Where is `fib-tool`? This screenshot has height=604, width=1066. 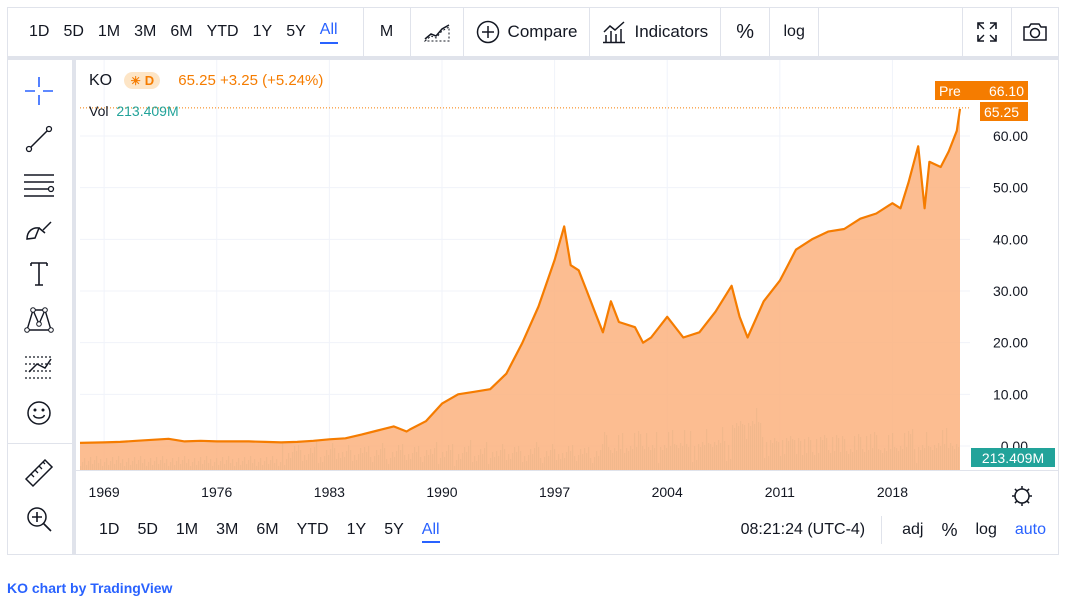 fib-tool is located at coordinates (39, 185).